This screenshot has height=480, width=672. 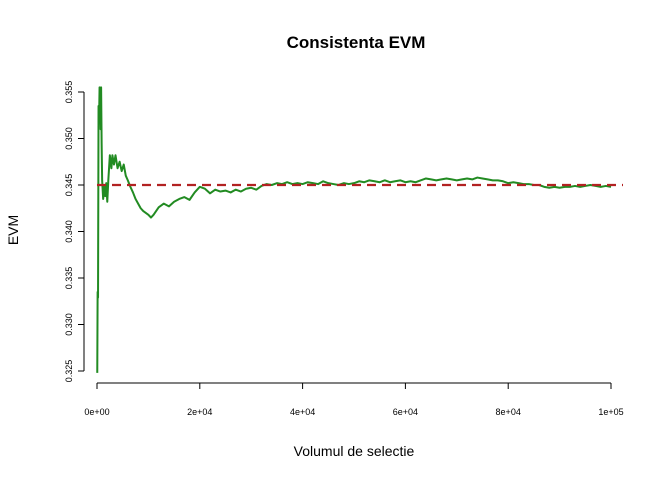 What do you see at coordinates (610, 412) in the screenshot?
I see `x-tick-label: 1e+05` at bounding box center [610, 412].